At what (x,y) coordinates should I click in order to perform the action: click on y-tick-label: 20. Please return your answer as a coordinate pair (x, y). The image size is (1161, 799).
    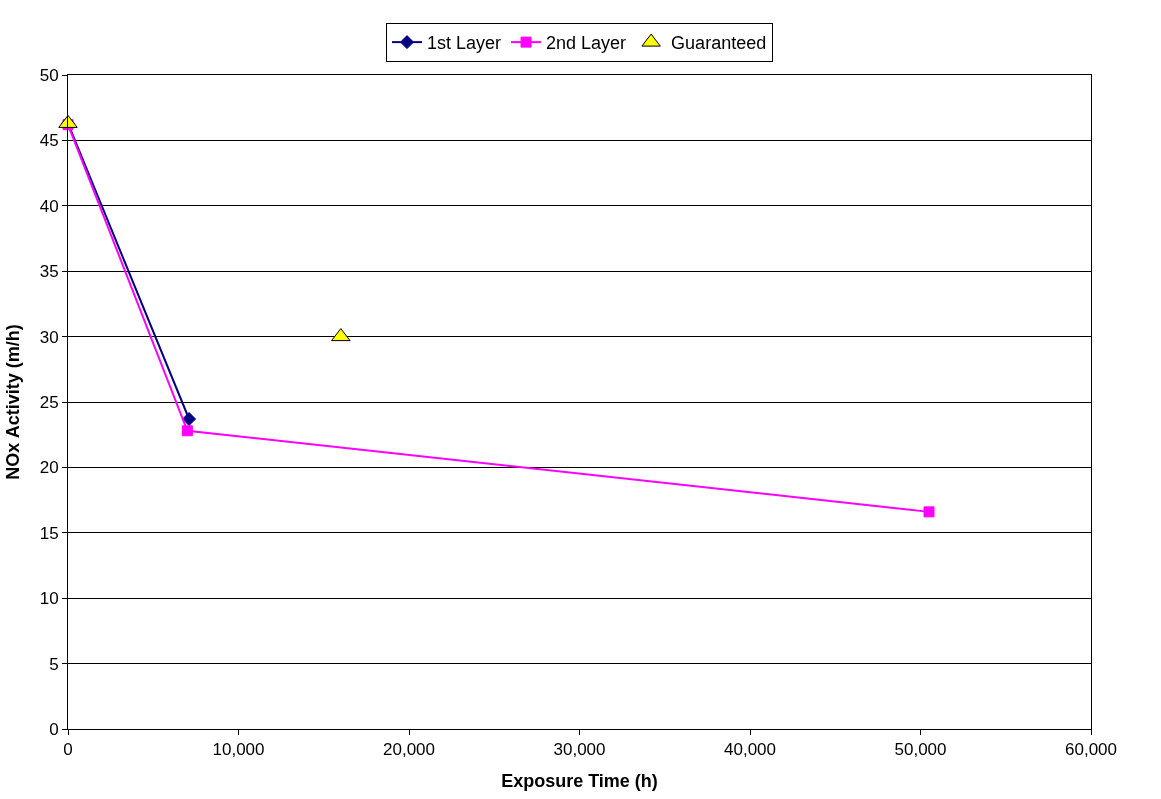
    Looking at the image, I should click on (49, 468).